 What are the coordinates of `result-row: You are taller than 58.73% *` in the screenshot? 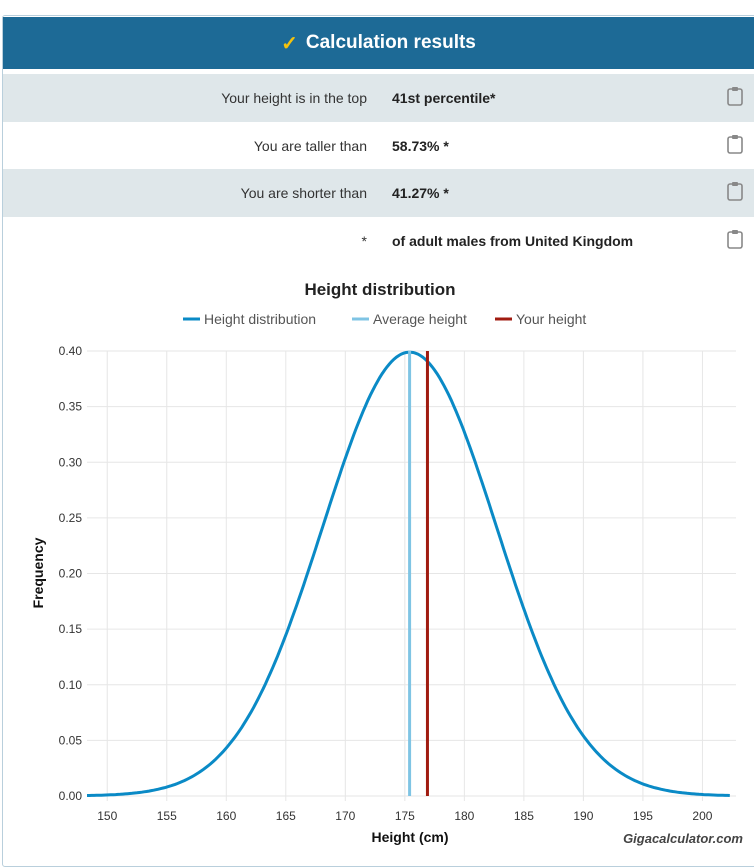 It's located at (378, 146).